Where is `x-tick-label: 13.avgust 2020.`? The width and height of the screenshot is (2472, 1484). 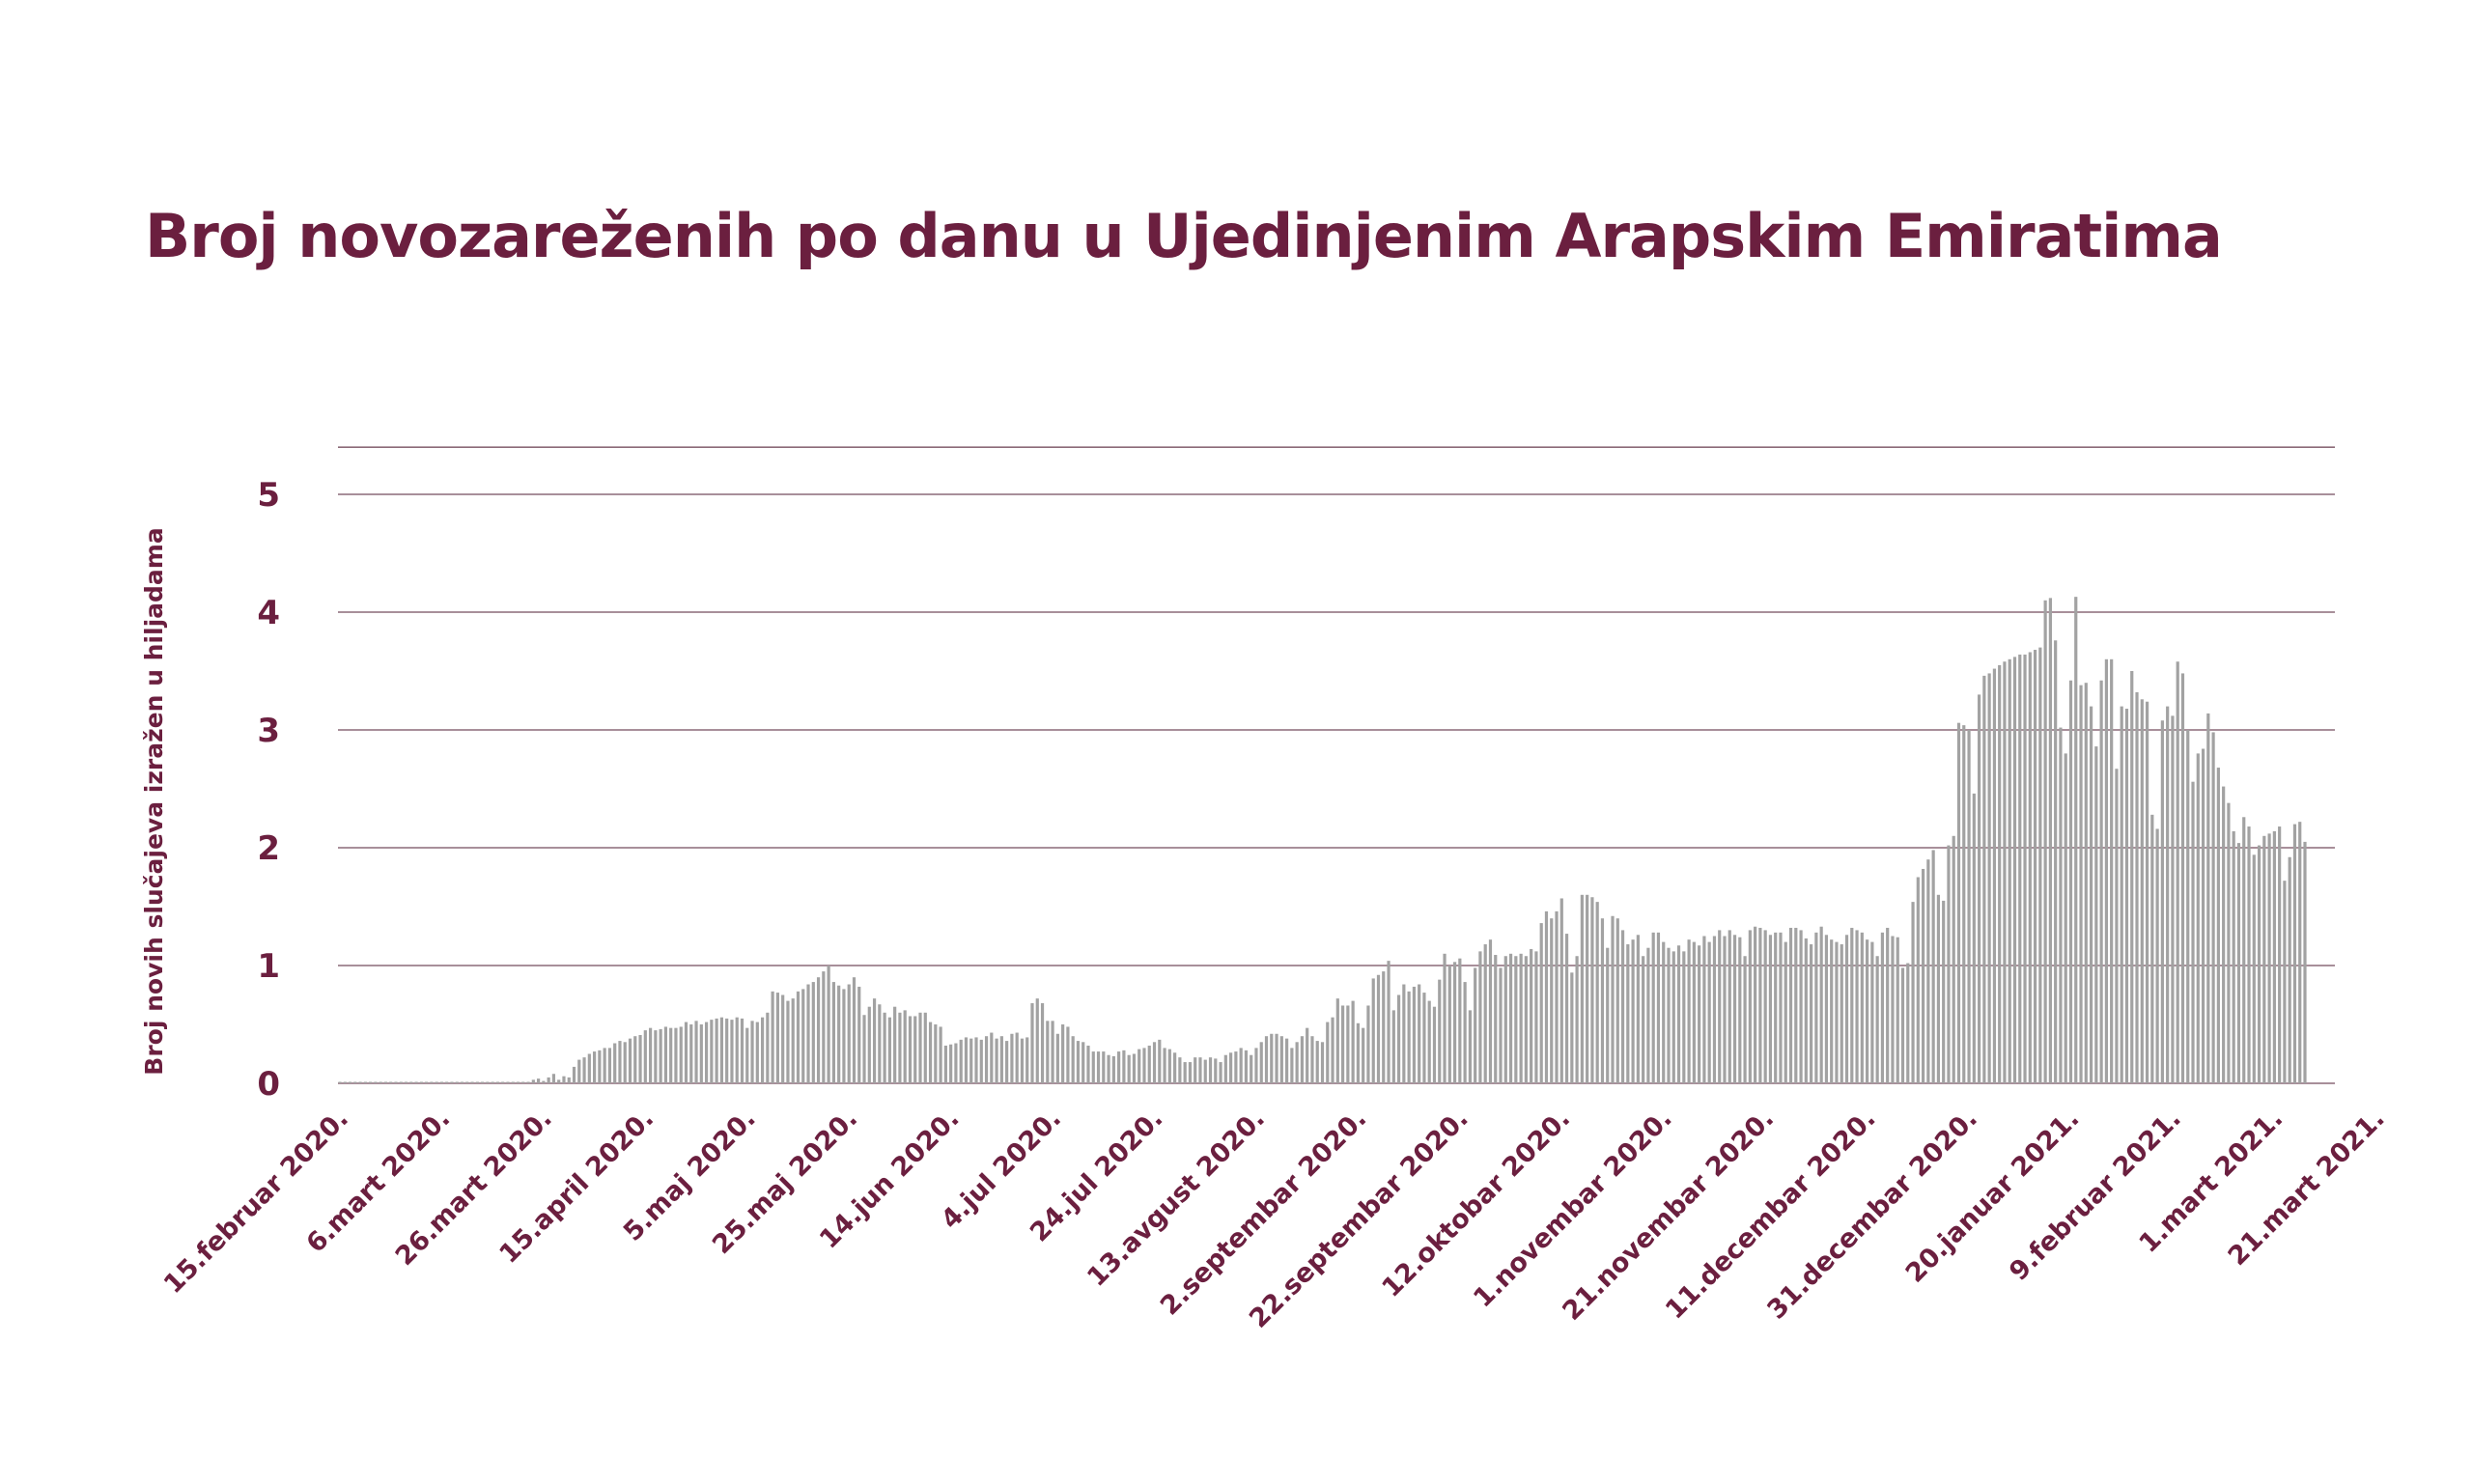 x-tick-label: 13.avgust 2020. is located at coordinates (1176, 1199).